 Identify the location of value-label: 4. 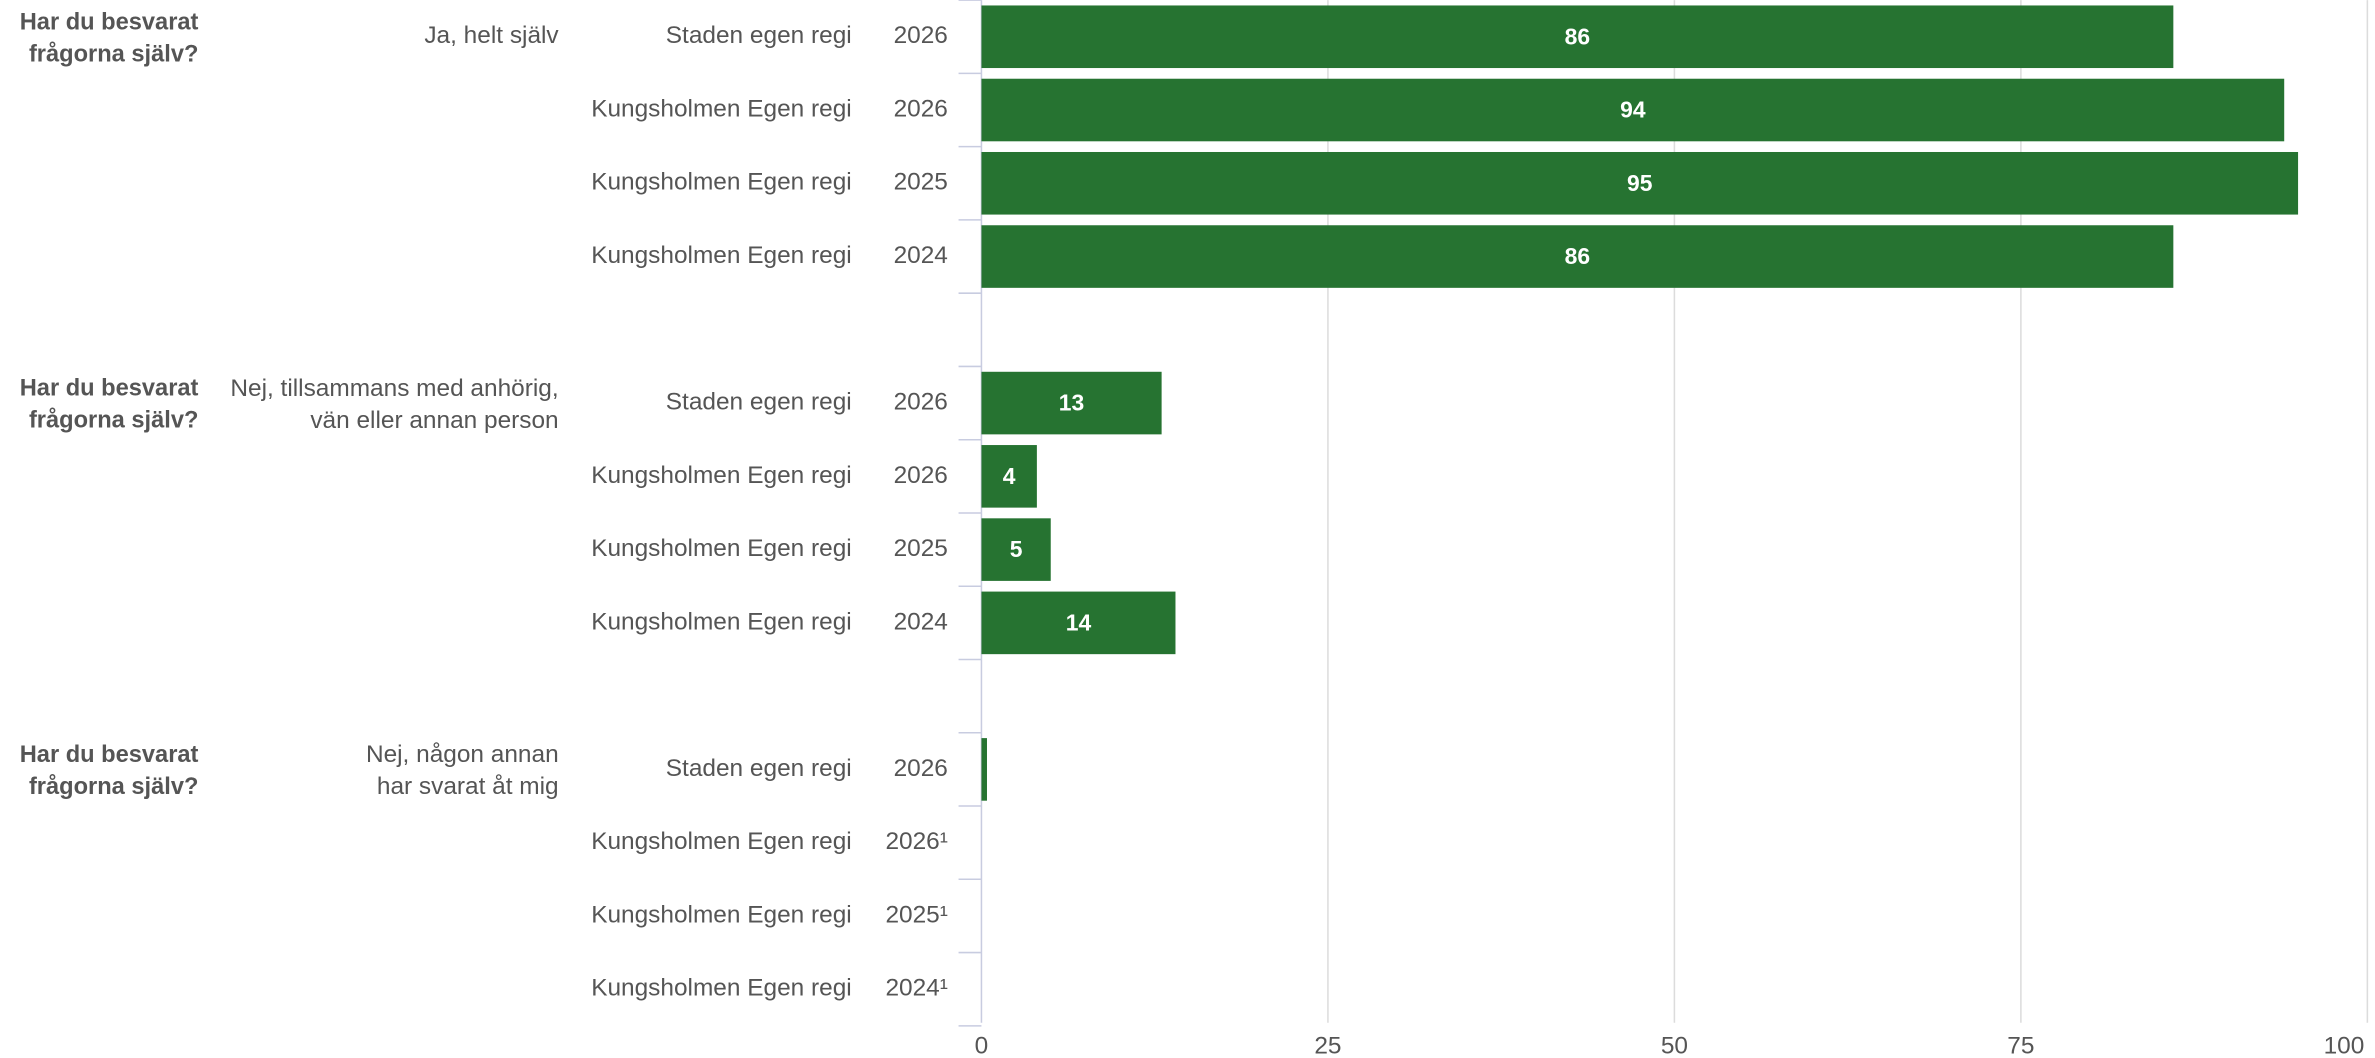
(1009, 476).